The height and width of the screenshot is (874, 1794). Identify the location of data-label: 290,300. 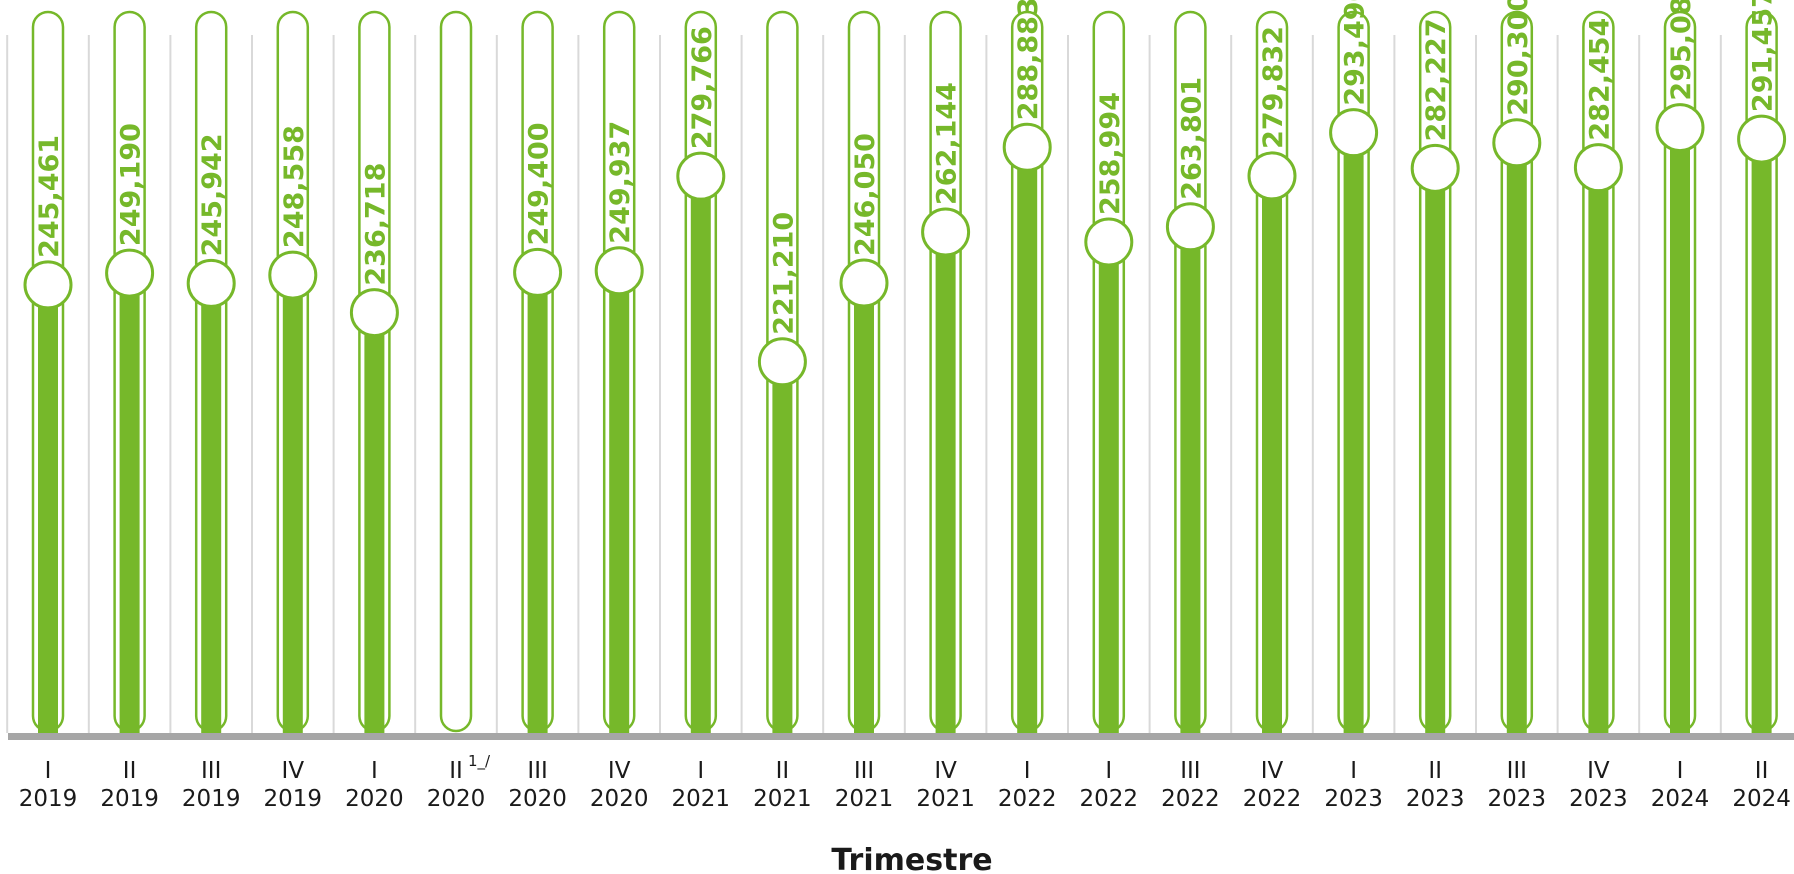
(1518, 58).